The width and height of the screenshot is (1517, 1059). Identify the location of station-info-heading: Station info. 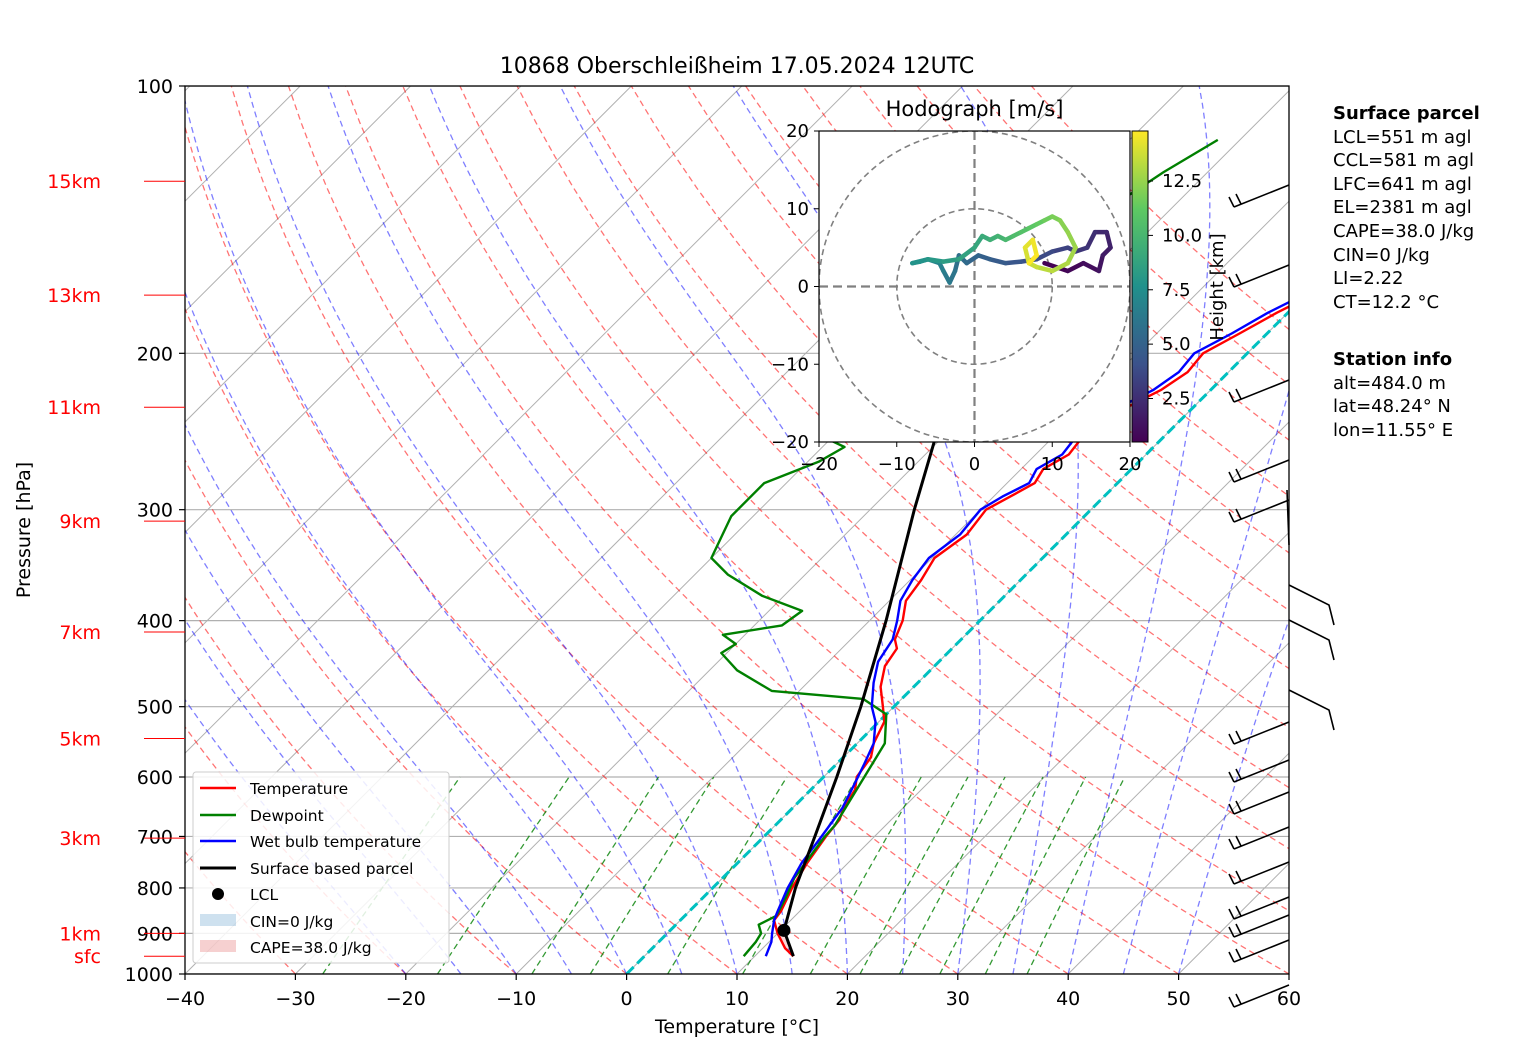
(1393, 359).